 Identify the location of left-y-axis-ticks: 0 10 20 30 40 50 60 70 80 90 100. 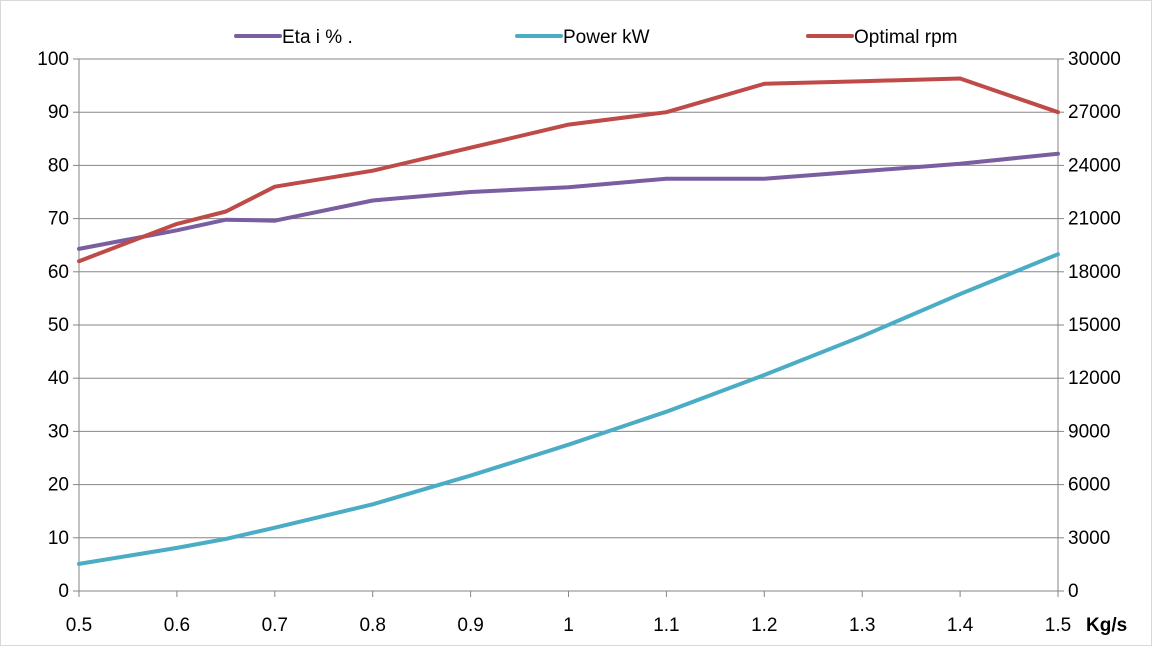
(58, 325).